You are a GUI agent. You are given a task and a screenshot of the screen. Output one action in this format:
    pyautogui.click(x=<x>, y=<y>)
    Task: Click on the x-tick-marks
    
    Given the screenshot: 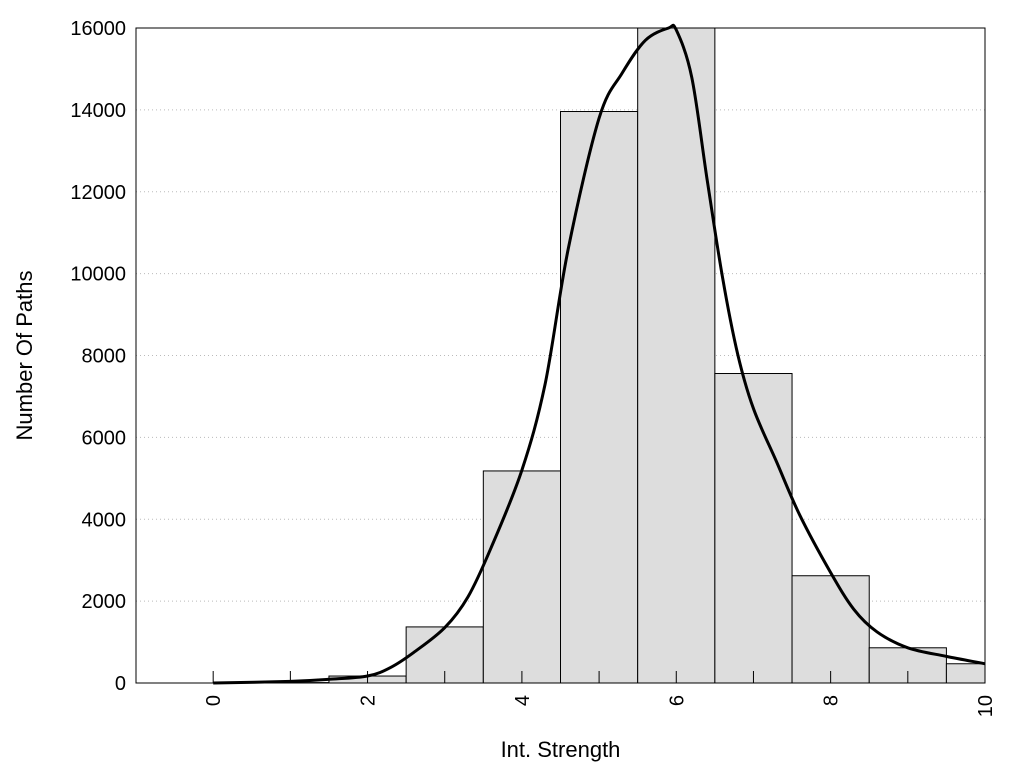 What is the action you would take?
    pyautogui.click(x=560, y=677)
    